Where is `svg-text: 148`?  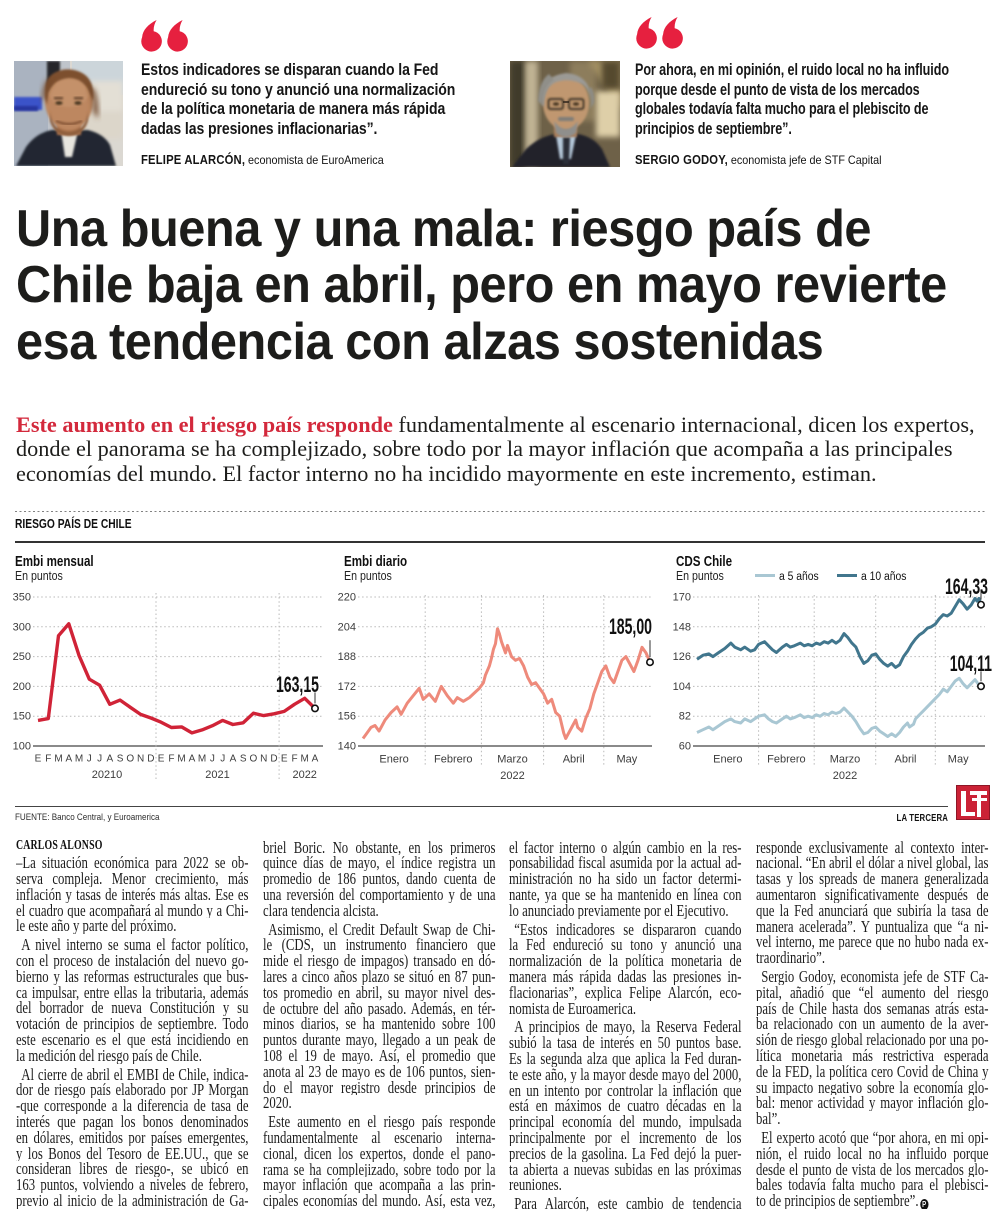 svg-text: 148 is located at coordinates (682, 627).